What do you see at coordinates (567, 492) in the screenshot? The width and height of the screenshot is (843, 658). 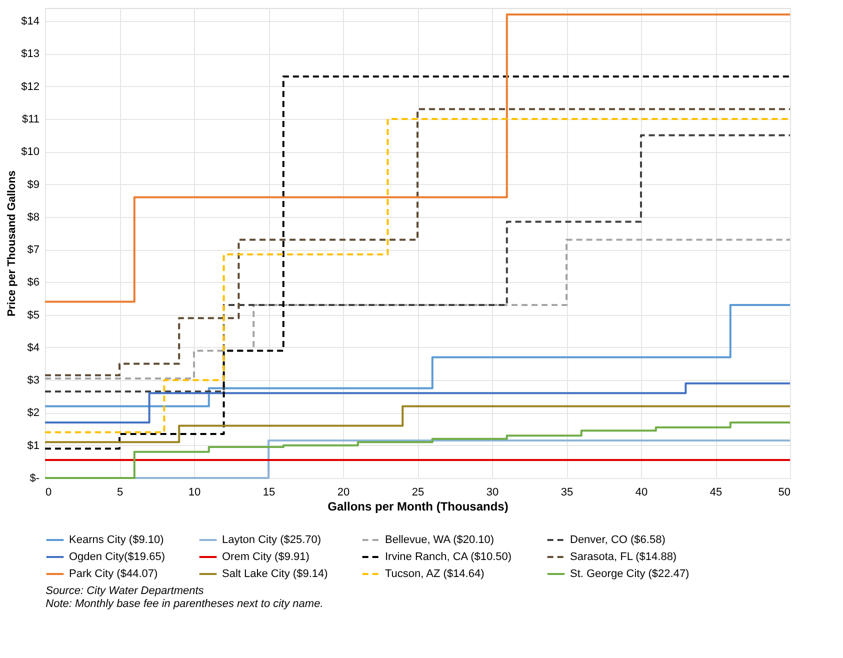 I see `x-tick-label: 35` at bounding box center [567, 492].